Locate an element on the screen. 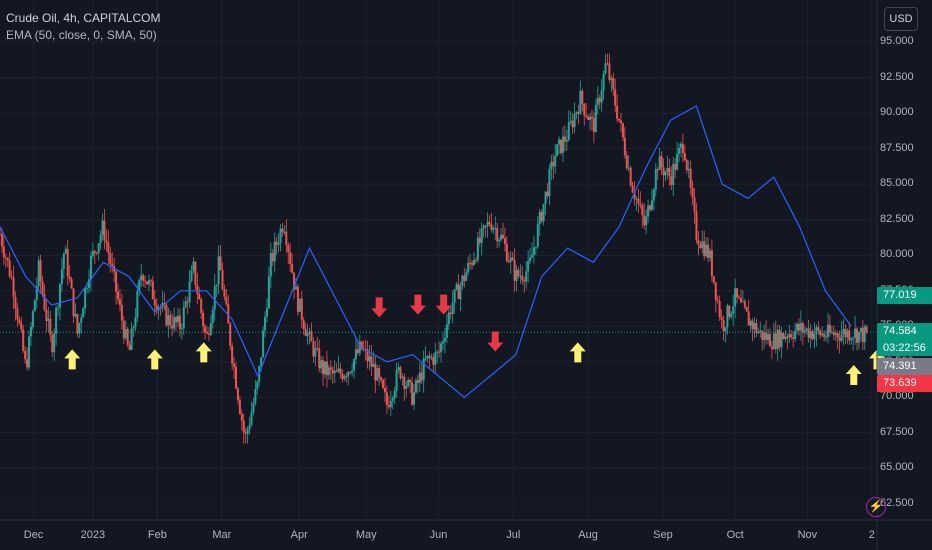 The image size is (932, 550). currency-button: USD is located at coordinates (901, 19).